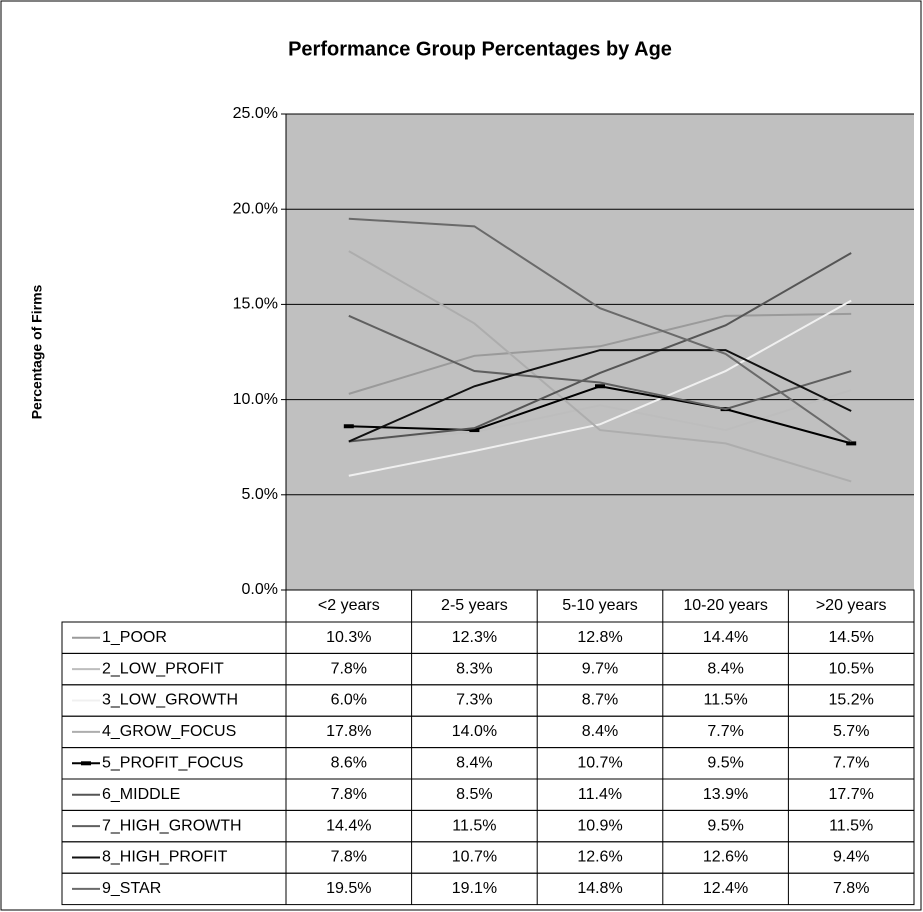 The image size is (923, 912). I want to click on legend-label: 2_LOW_PROFIT, so click(163, 668).